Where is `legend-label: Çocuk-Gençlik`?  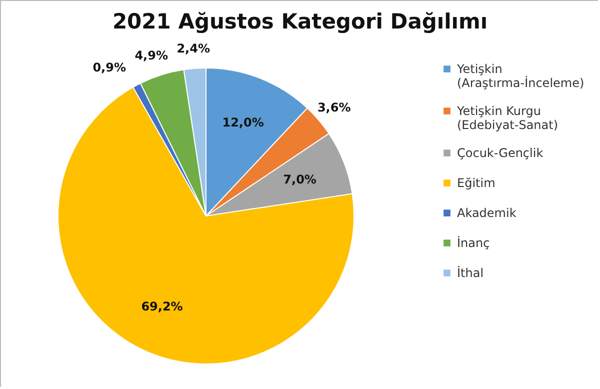 legend-label: Çocuk-Gençlik is located at coordinates (500, 153).